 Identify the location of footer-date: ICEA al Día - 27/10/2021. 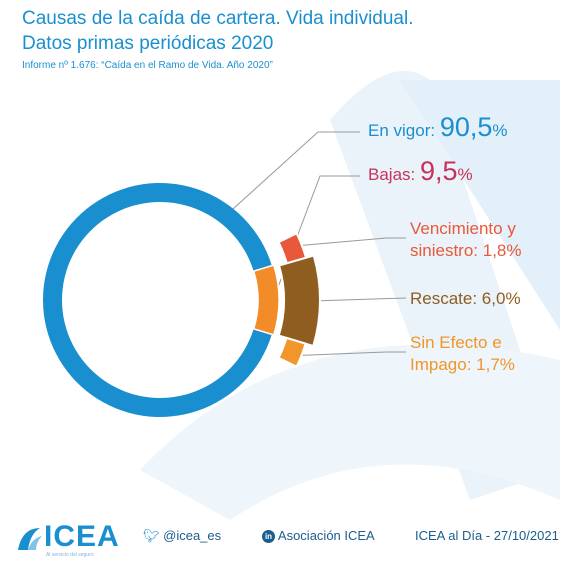
(487, 535).